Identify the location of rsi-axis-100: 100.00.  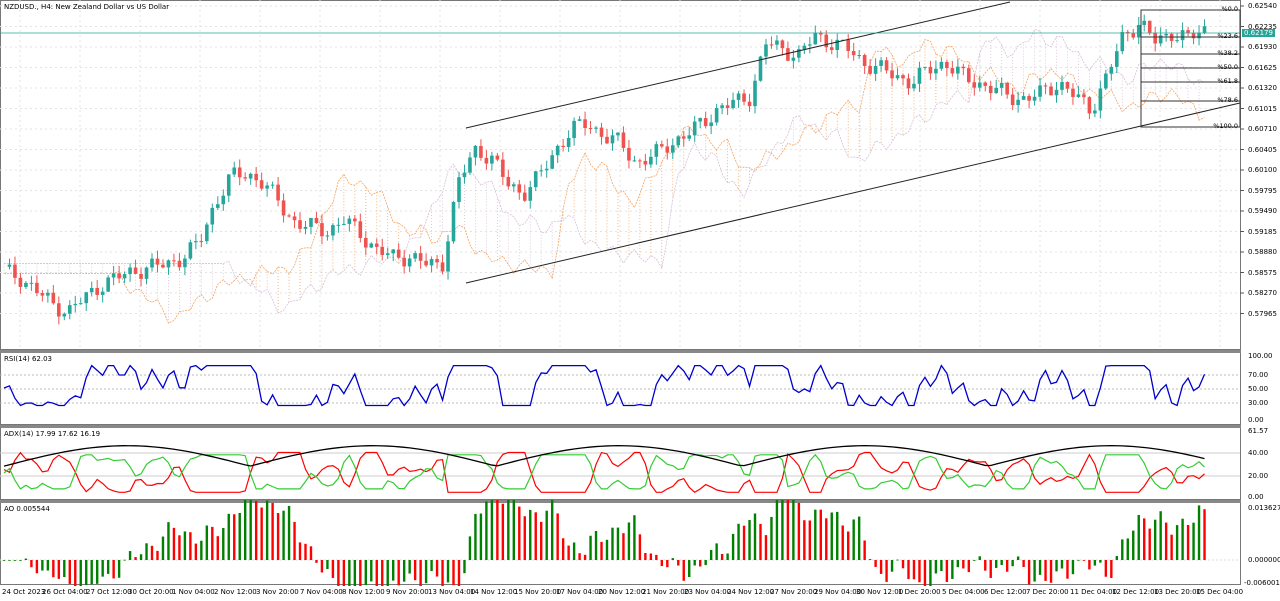
(1260, 356).